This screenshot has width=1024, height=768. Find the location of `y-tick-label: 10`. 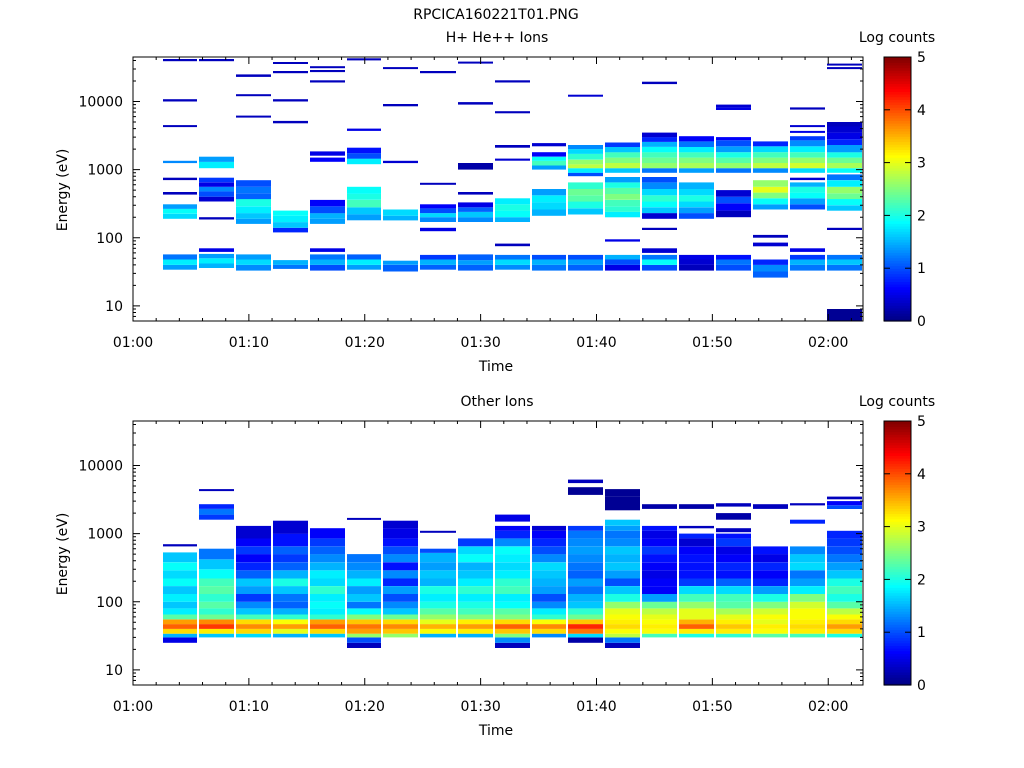

y-tick-label: 10 is located at coordinates (114, 307).